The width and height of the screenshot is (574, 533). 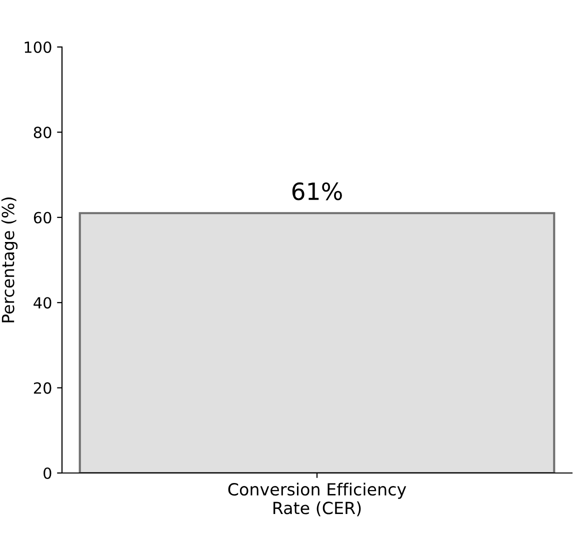 I want to click on x-tick-label: Conversion Efficiency Rate (CER), so click(x=317, y=499).